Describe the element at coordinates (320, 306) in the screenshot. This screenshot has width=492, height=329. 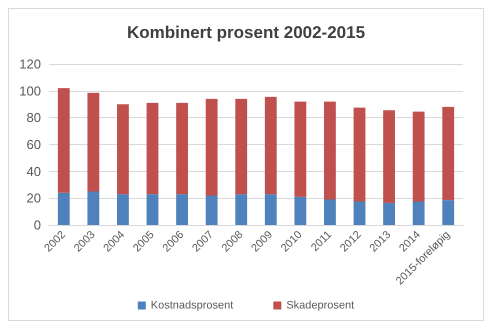
I see `legend-label: Skadeprosent` at that location.